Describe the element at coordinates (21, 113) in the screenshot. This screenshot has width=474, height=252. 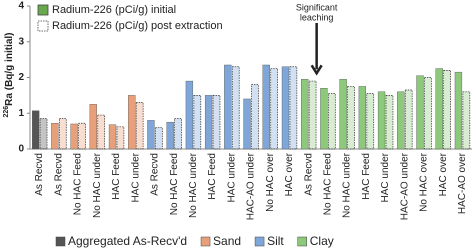
I see `y-tick-label: 1` at that location.